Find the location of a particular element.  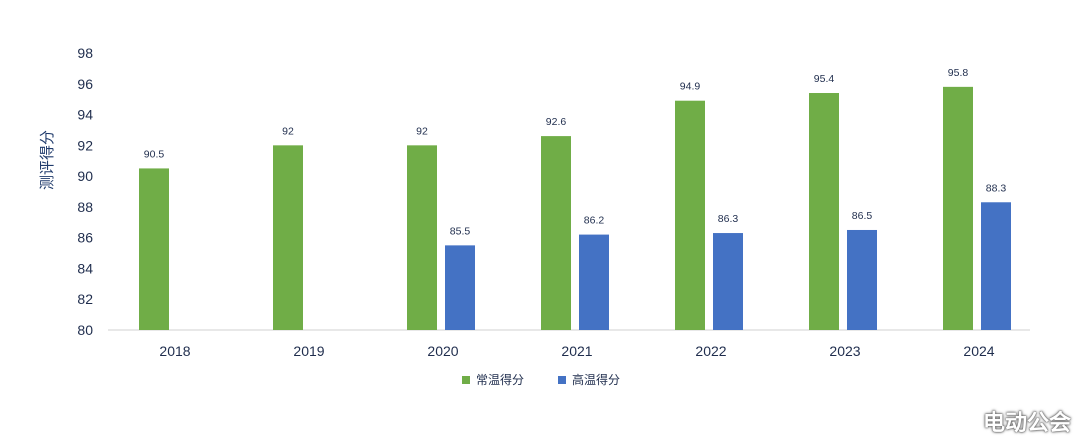

bar-high-2022 is located at coordinates (728, 281).